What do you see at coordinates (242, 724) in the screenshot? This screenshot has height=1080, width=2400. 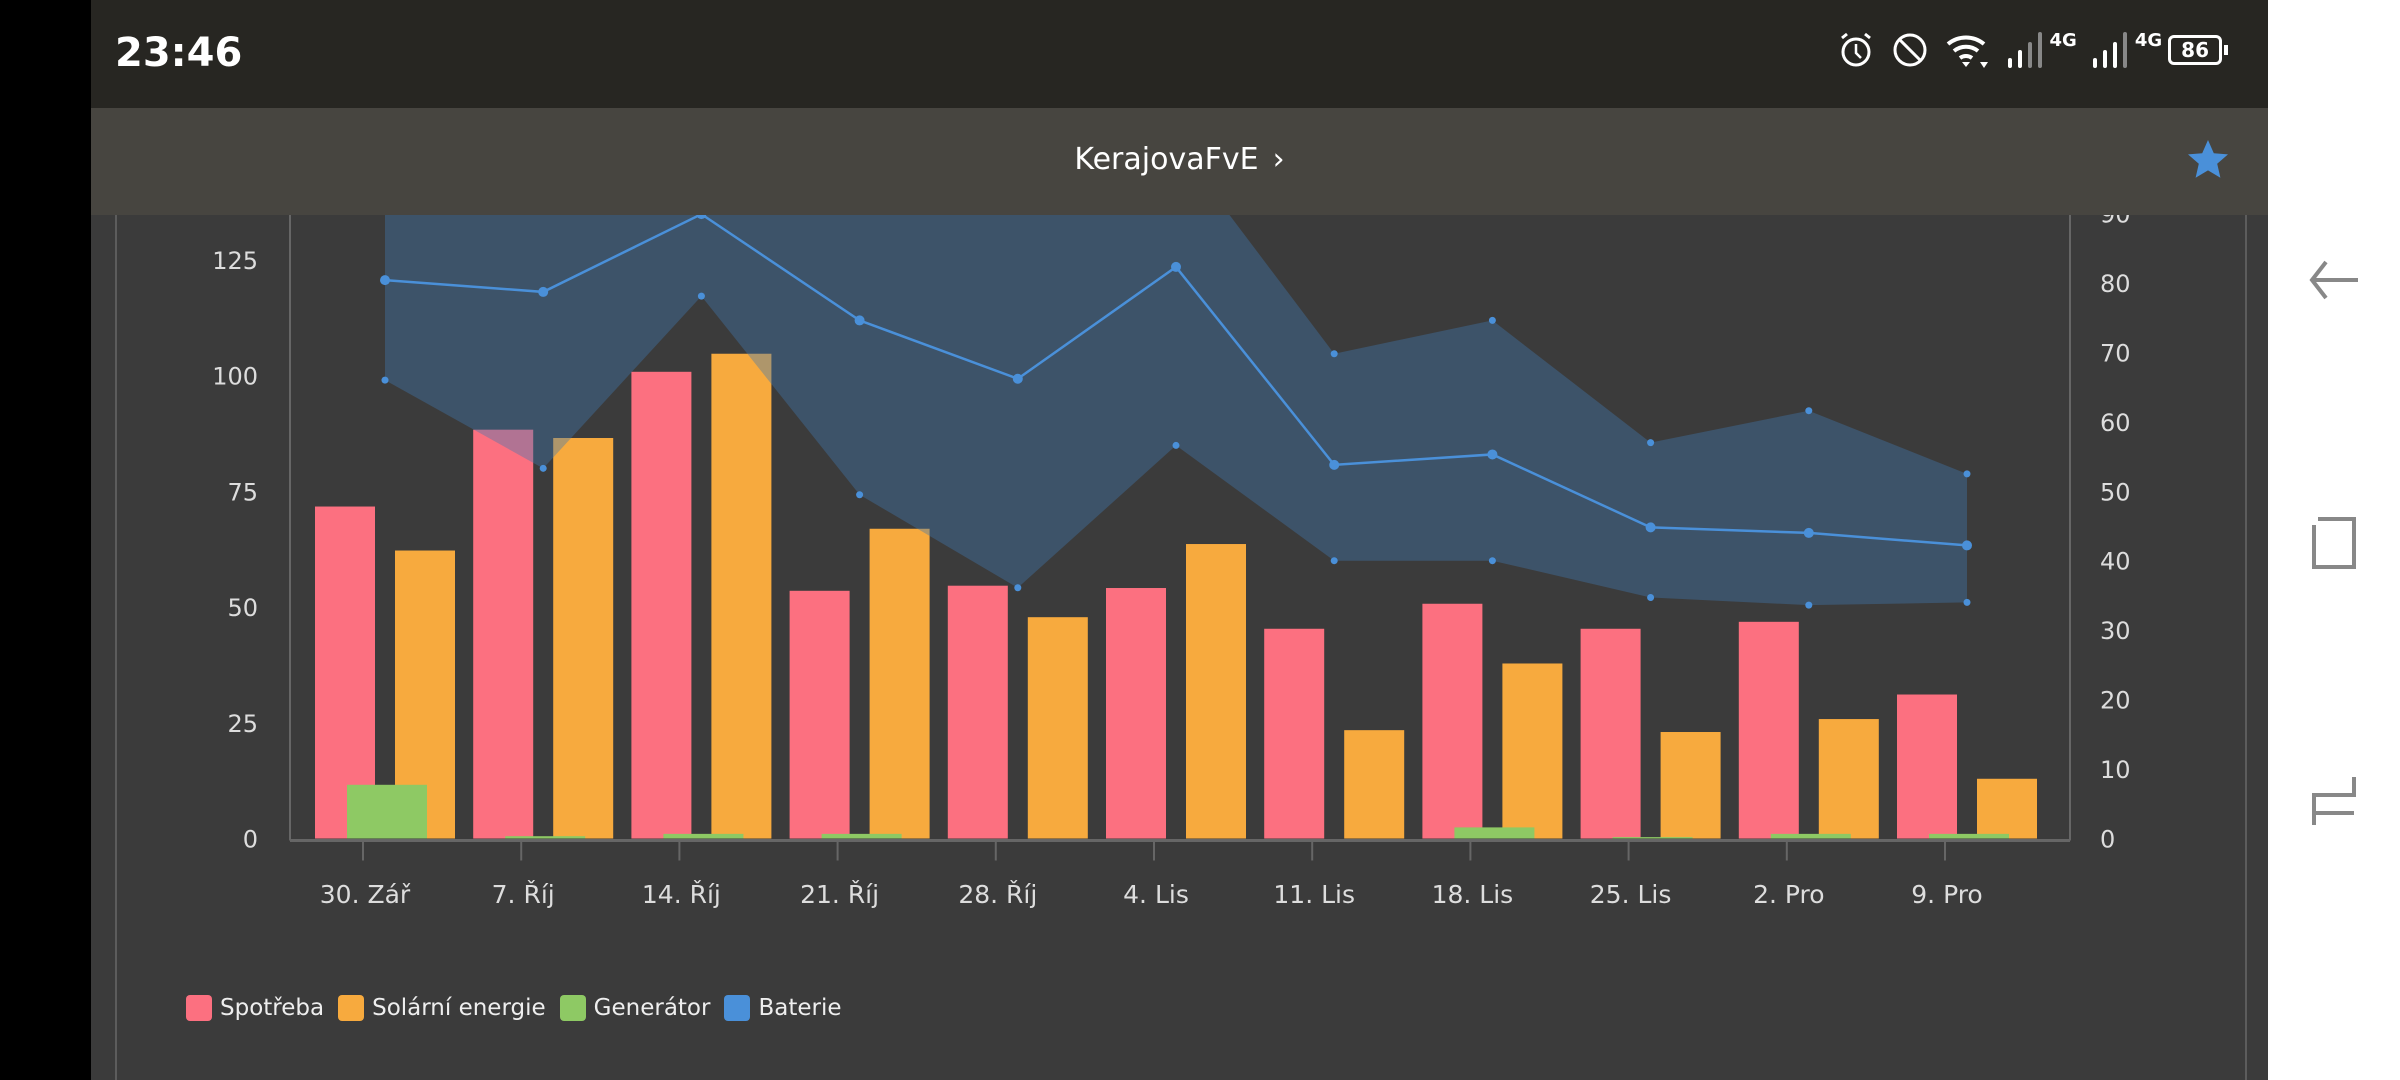 I see `left-tick-label: 25` at bounding box center [242, 724].